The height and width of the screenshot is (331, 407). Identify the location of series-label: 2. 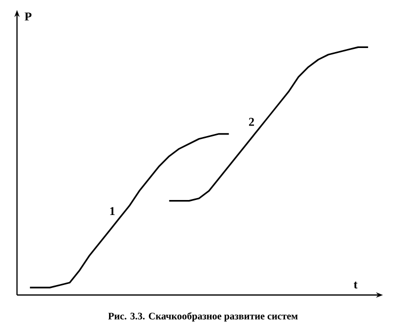
(251, 122).